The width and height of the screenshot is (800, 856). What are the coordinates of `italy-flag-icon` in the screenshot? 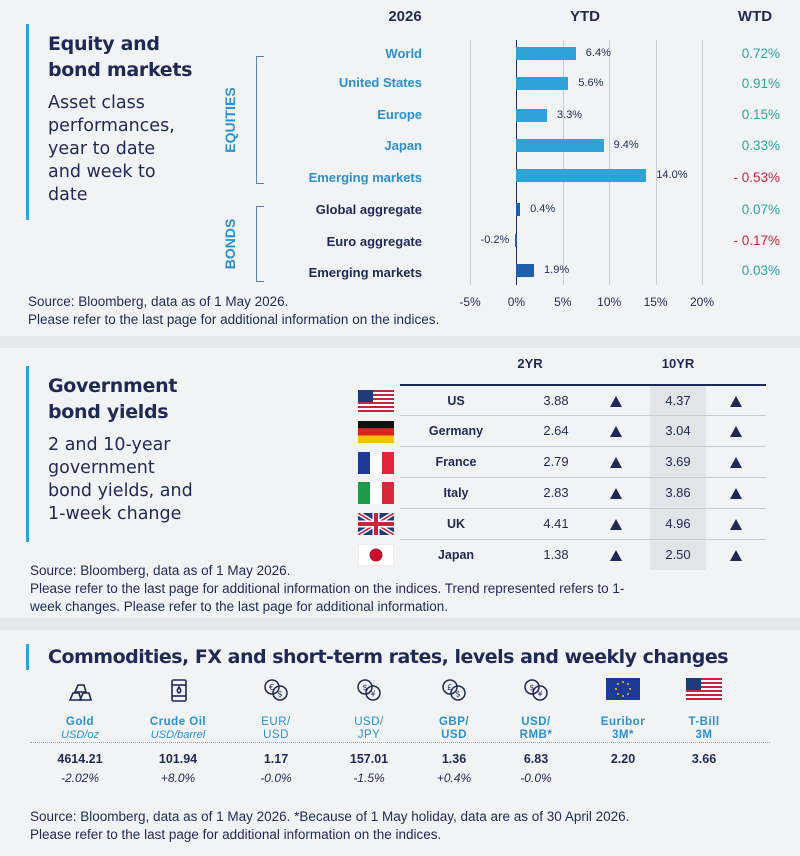 It's located at (376, 493).